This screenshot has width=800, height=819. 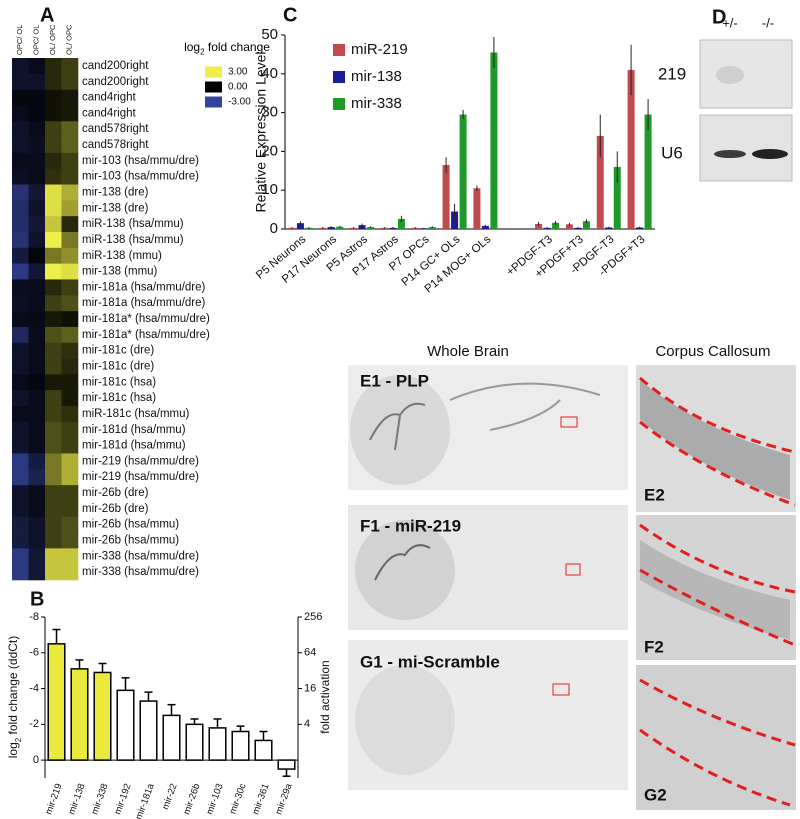 What do you see at coordinates (118, 351) in the screenshot?
I see `row-label: mir-181c (dre)` at bounding box center [118, 351].